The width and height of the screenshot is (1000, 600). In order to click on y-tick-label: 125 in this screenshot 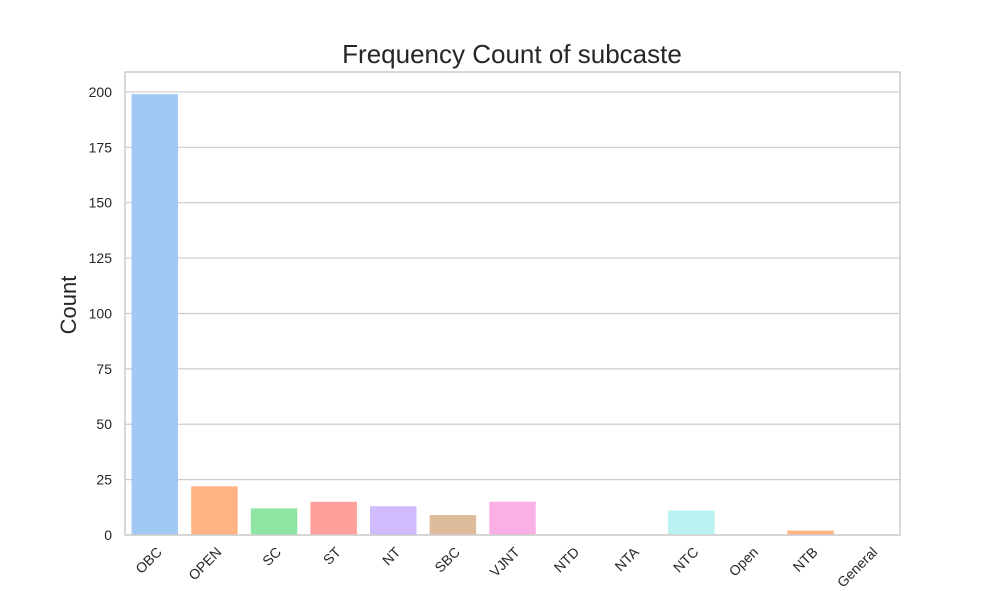, I will do `click(101, 258)`.